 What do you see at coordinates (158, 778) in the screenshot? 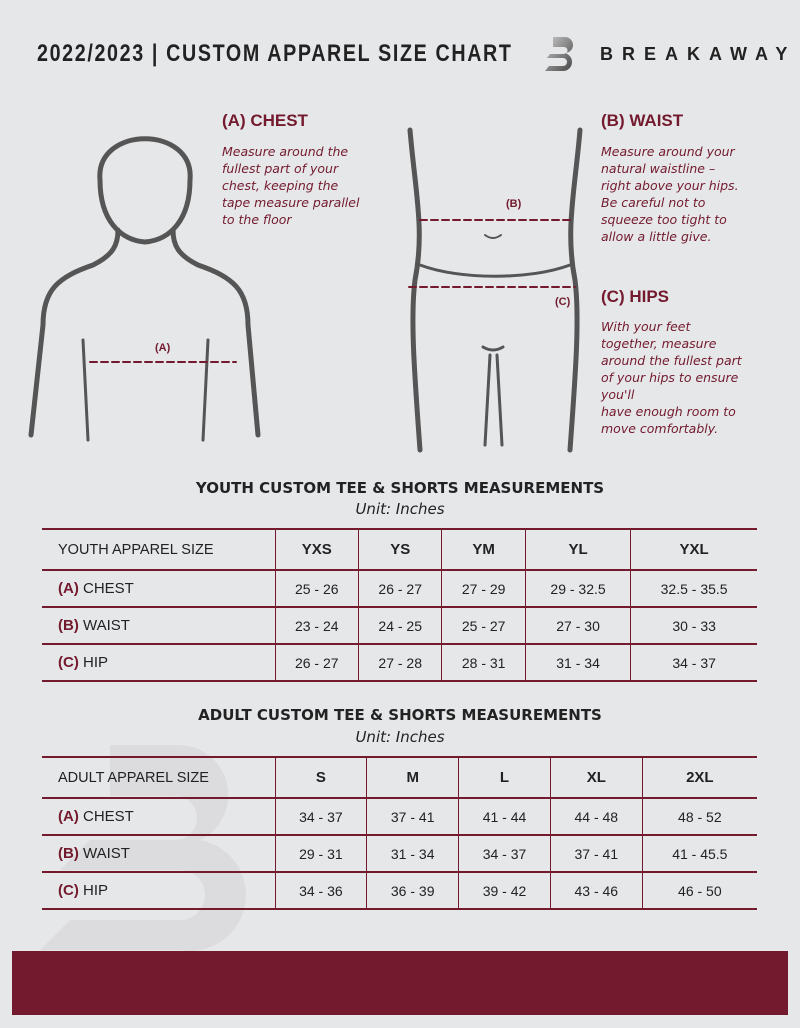
I see `size-header: ADULT APPAREL SIZE` at bounding box center [158, 778].